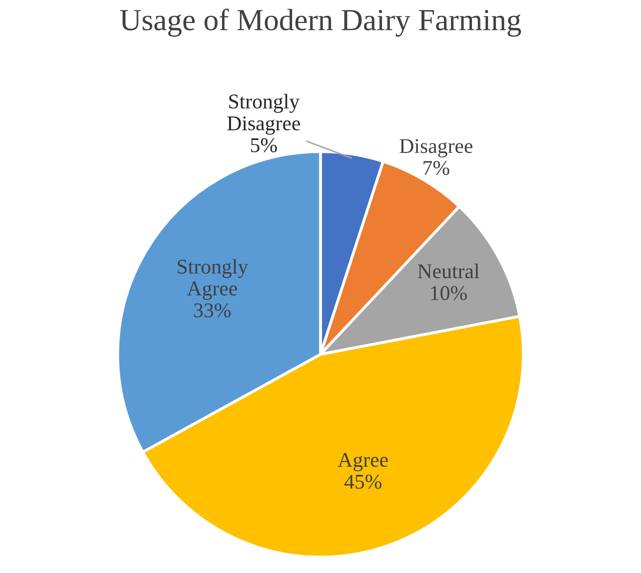  Describe the element at coordinates (363, 462) in the screenshot. I see `slice-label: Agree` at that location.